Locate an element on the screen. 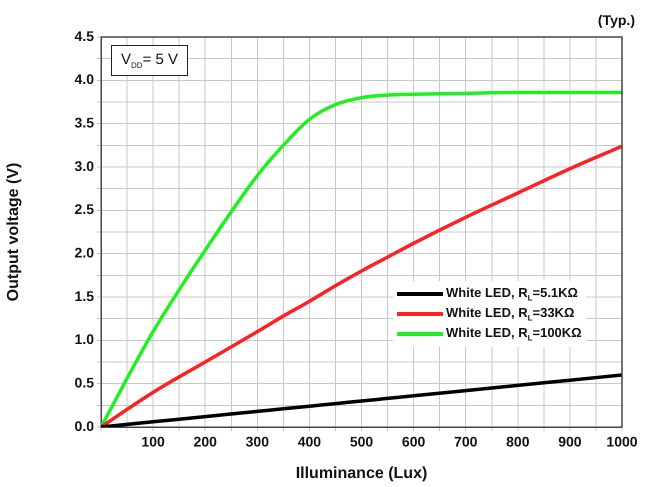 This screenshot has height=487, width=657. legend-label: White LED, R$_{L}$=33KΩ is located at coordinates (510, 314).